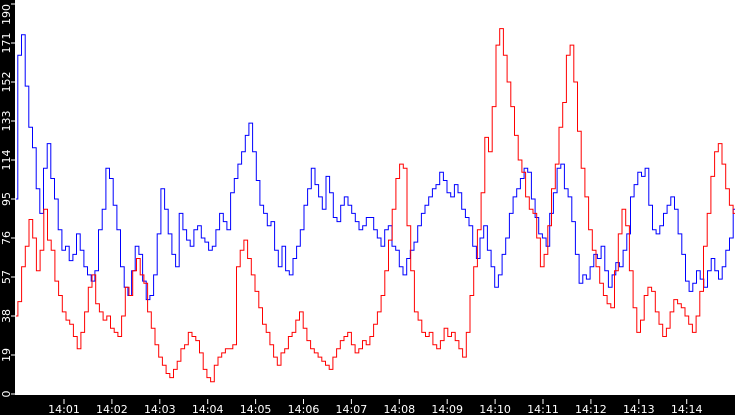 This screenshot has width=735, height=415. What do you see at coordinates (6, 394) in the screenshot?
I see `y-tick-label: 0` at bounding box center [6, 394].